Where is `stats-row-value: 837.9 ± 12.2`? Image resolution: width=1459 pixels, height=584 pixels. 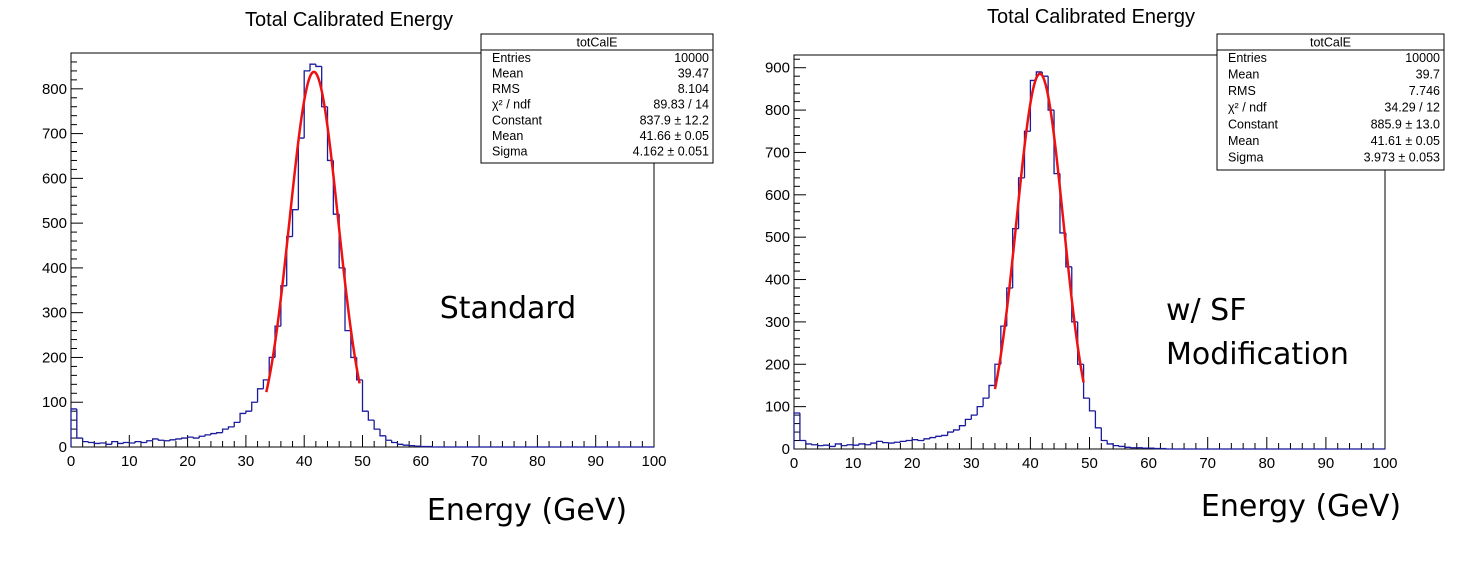 stats-row-value: 837.9 ± 12.2 is located at coordinates (674, 120).